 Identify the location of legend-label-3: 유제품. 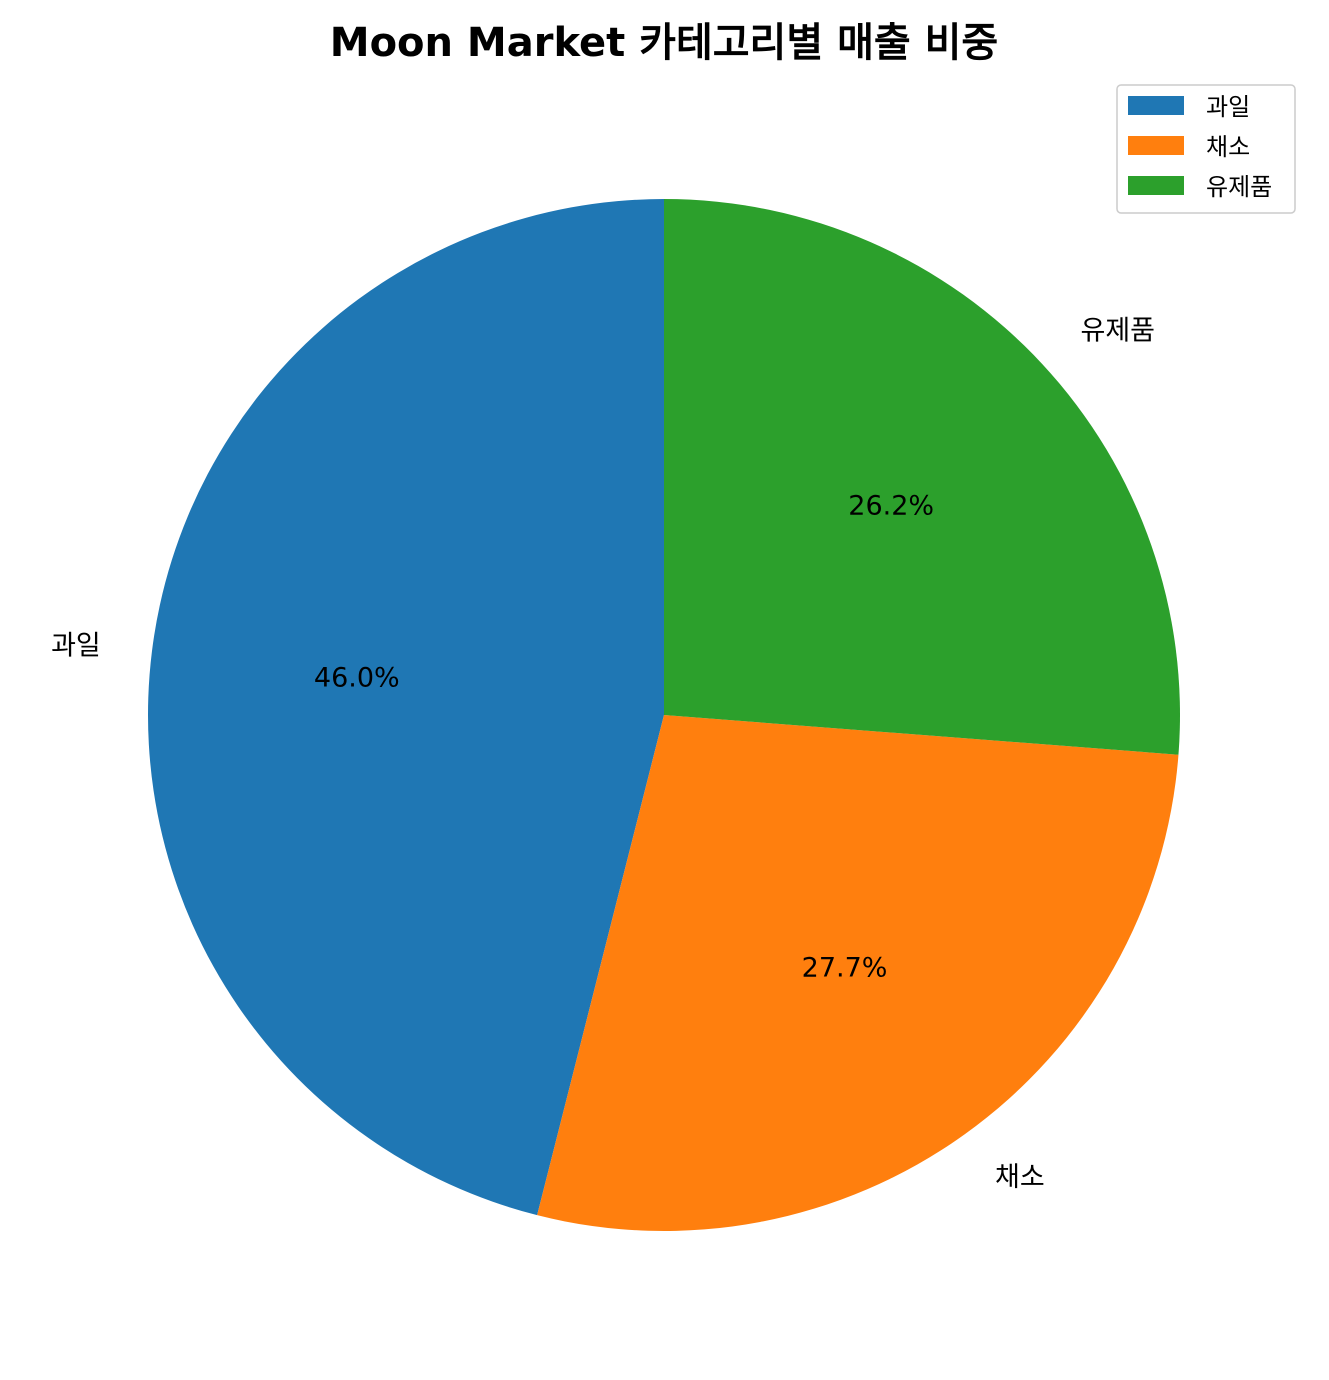
(1239, 187).